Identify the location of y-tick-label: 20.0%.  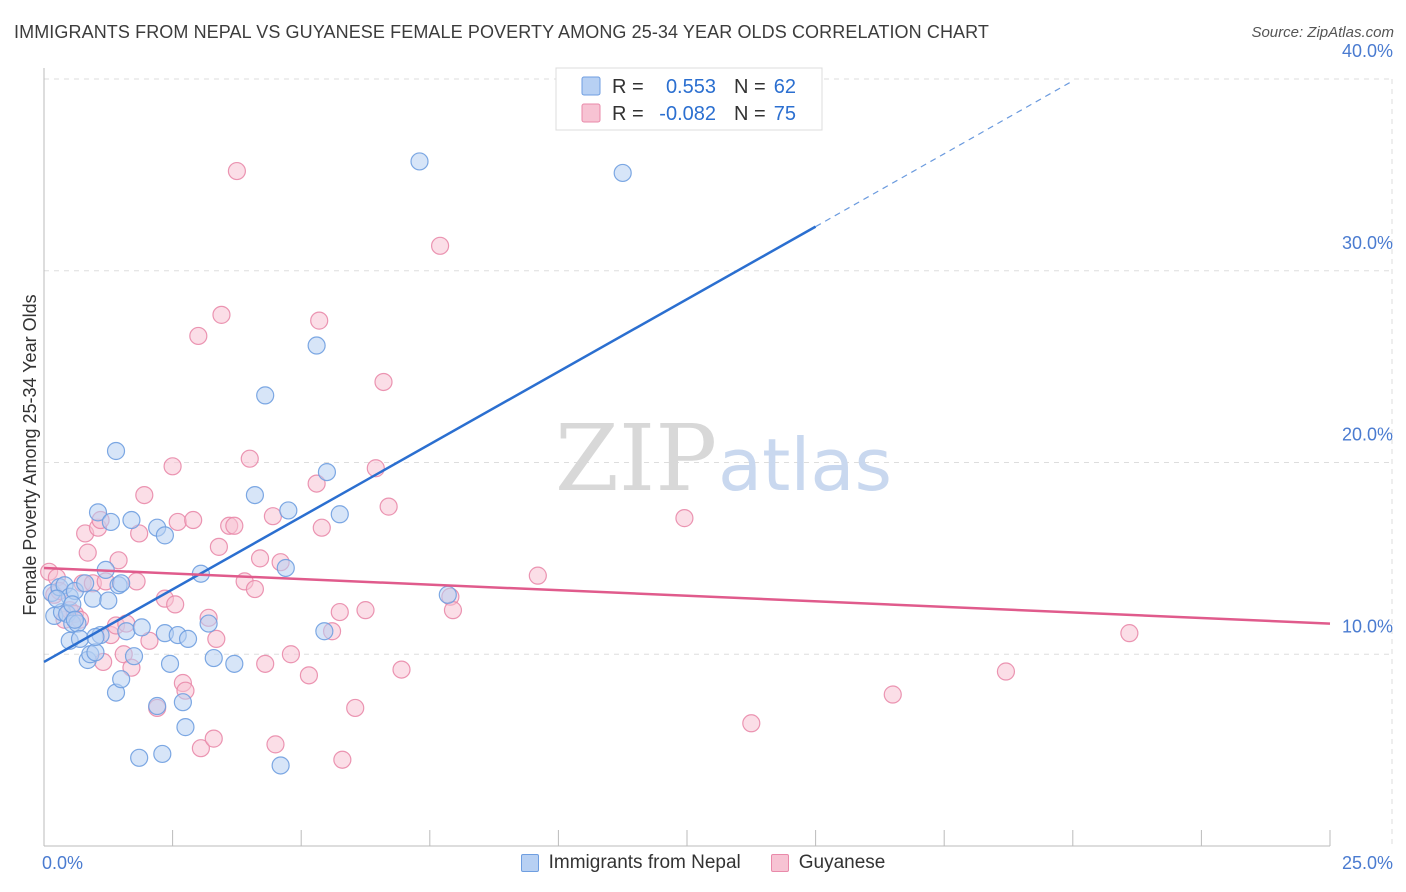
(1367, 435).